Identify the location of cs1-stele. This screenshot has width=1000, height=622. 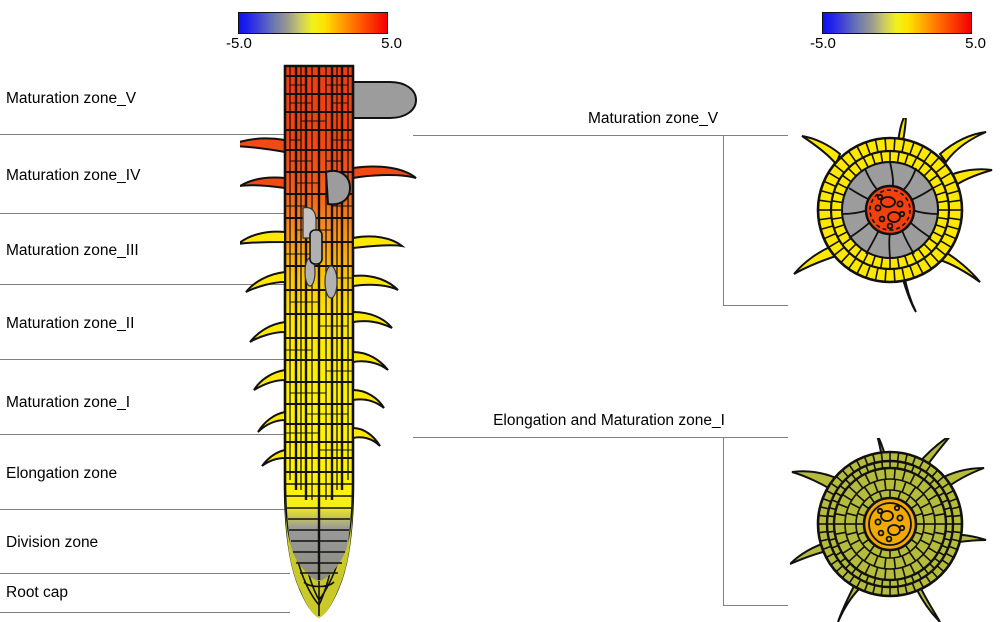
(890, 210).